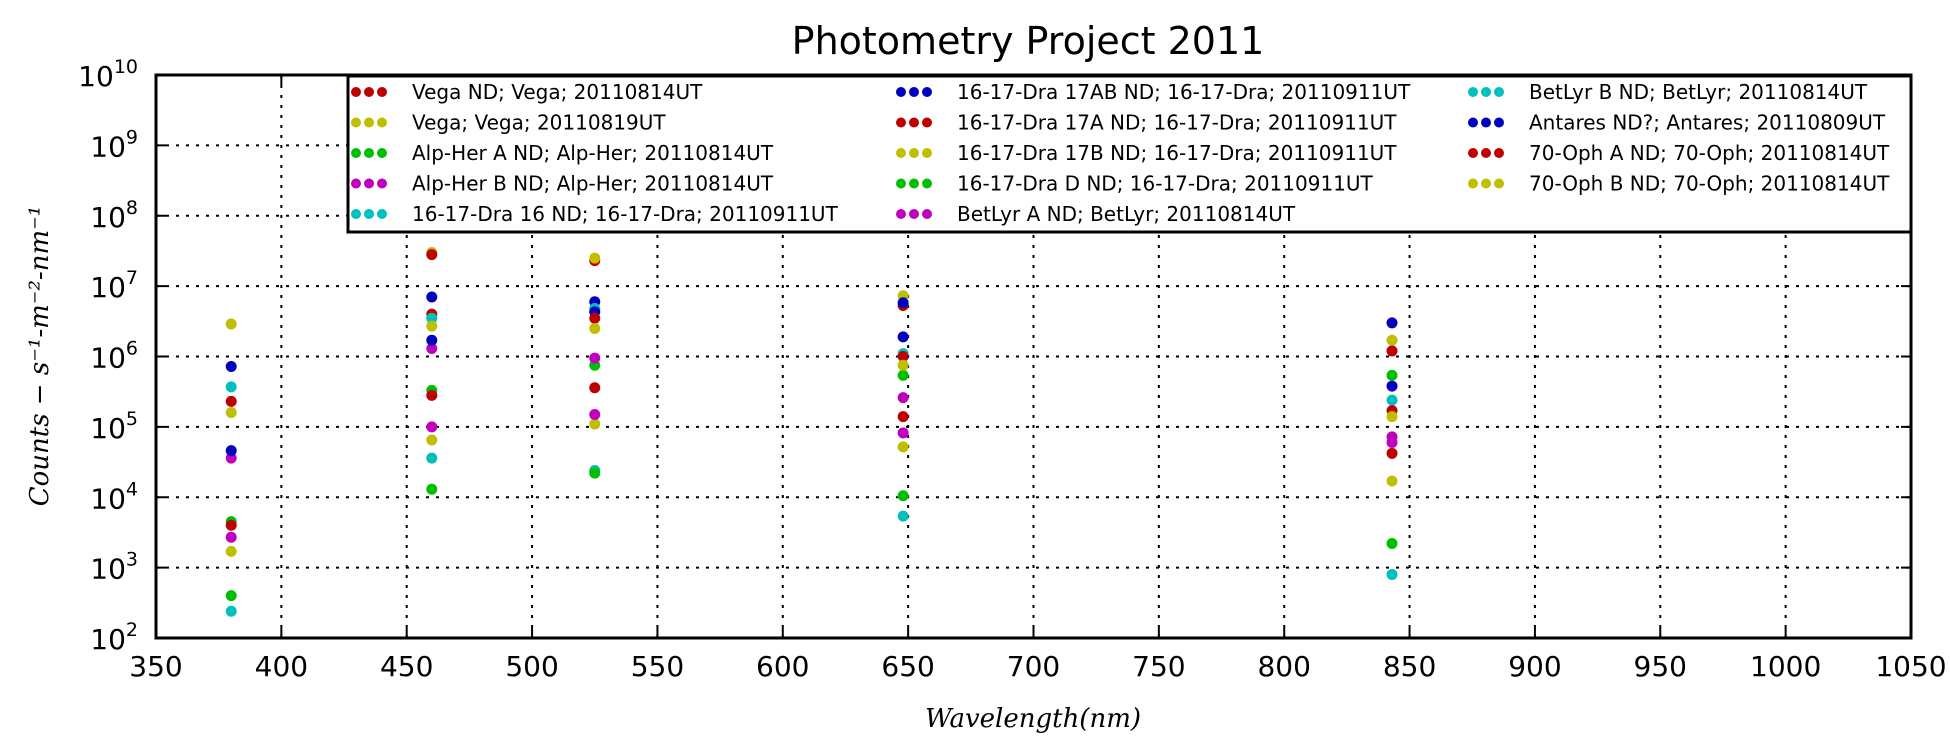 The height and width of the screenshot is (750, 1950). I want to click on legend-entry-14: 70-Oph B ND; 70-Oph; 20110814UT, so click(1679, 184).